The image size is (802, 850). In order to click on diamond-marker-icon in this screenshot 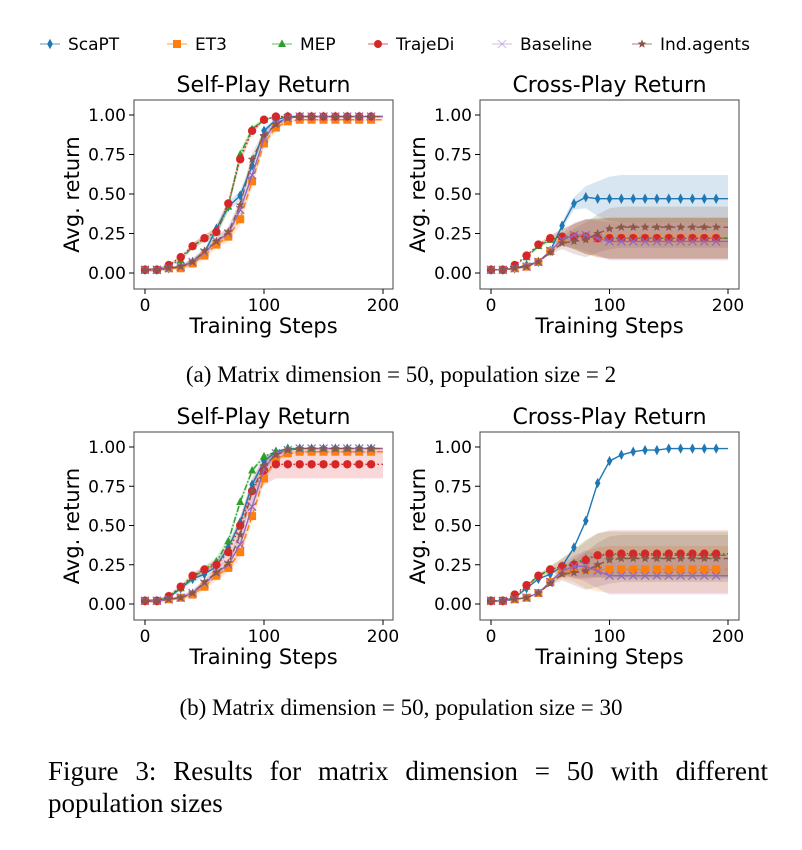, I will do `click(50, 44)`.